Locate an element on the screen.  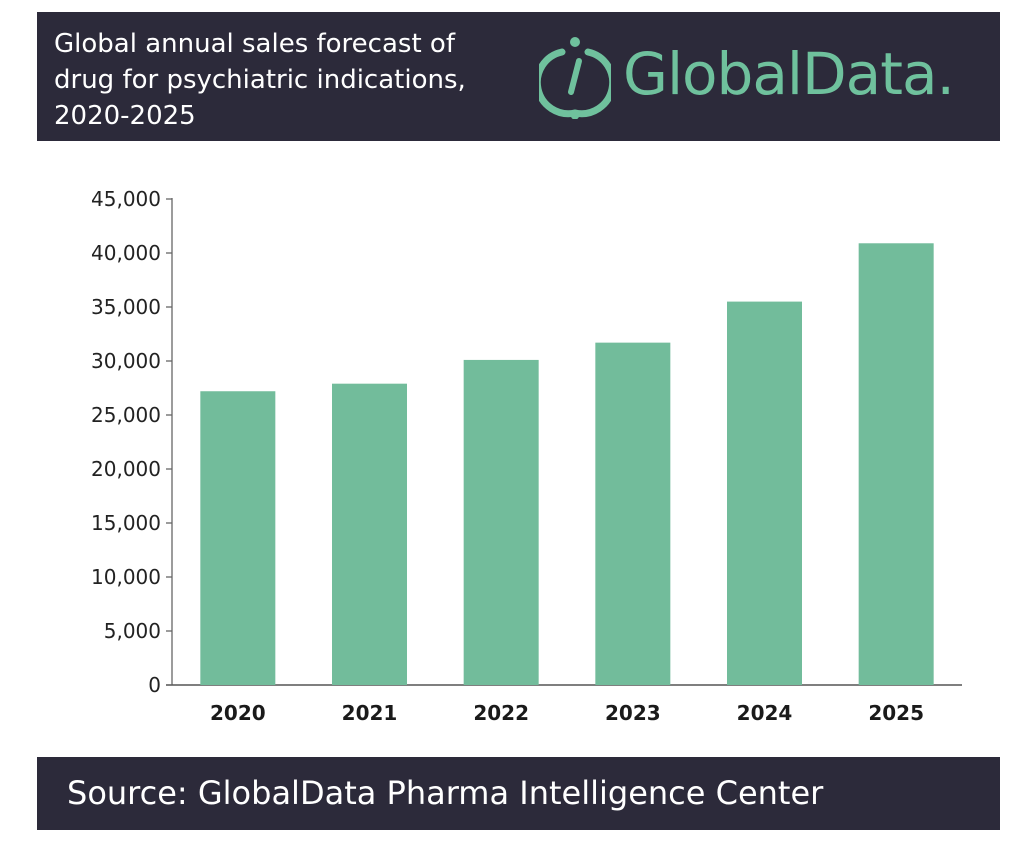
x-tick-label: 2022 is located at coordinates (501, 713).